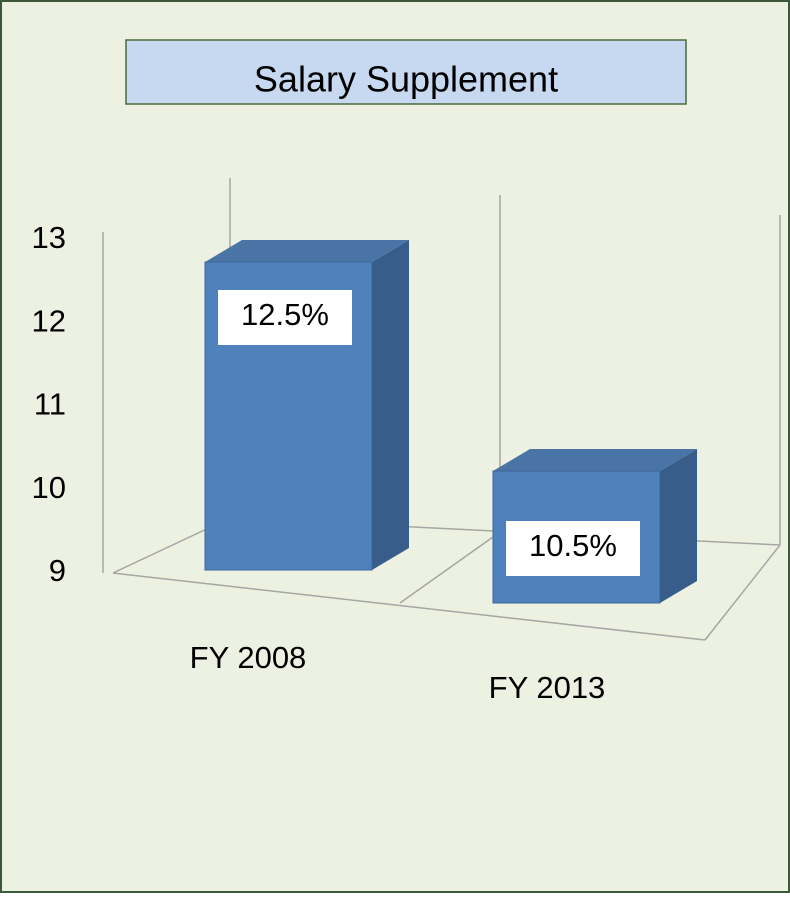  Describe the element at coordinates (57, 570) in the screenshot. I see `y-tick-label: 9` at that location.